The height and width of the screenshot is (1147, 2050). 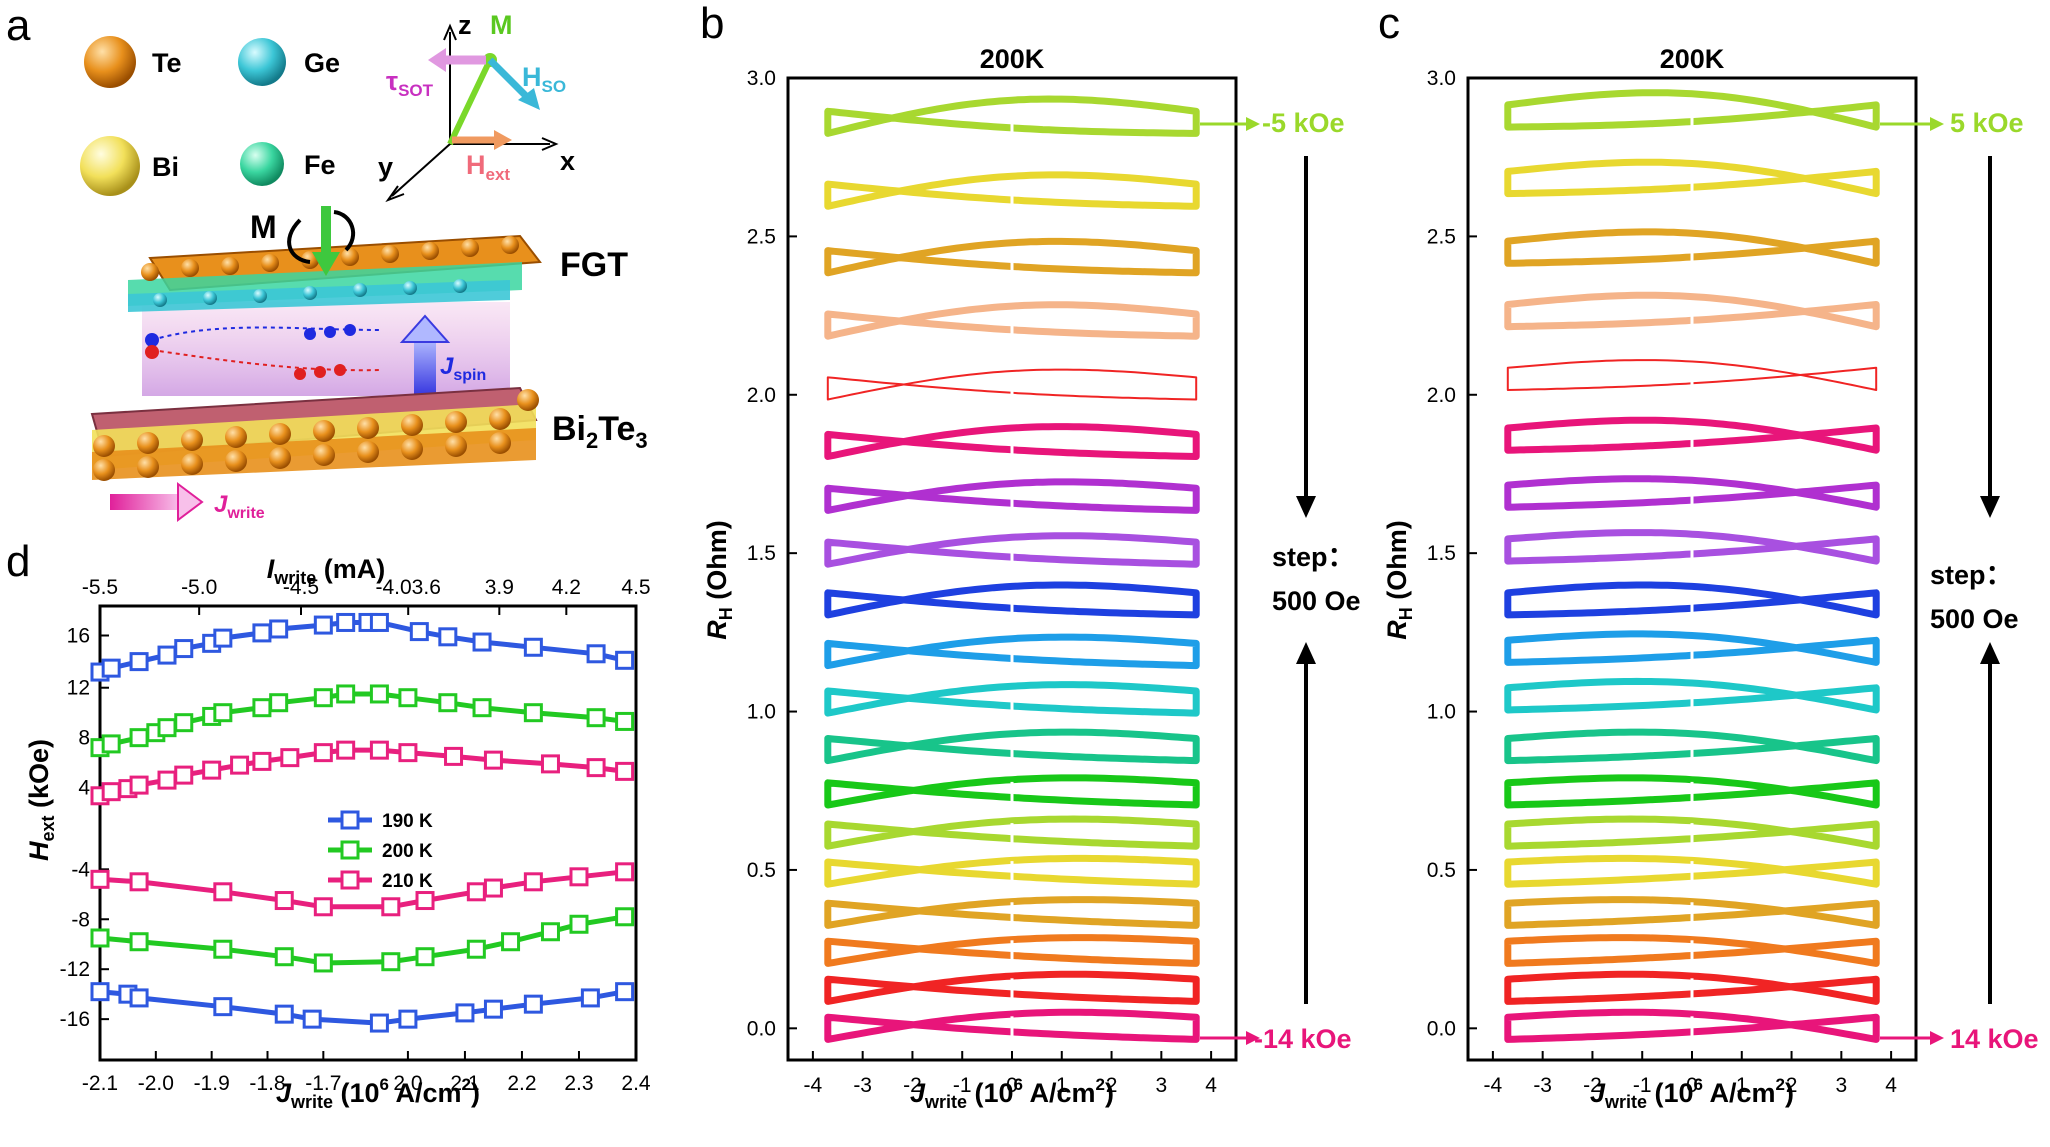 I want to click on legend-fe-label: Fe, so click(x=320, y=165).